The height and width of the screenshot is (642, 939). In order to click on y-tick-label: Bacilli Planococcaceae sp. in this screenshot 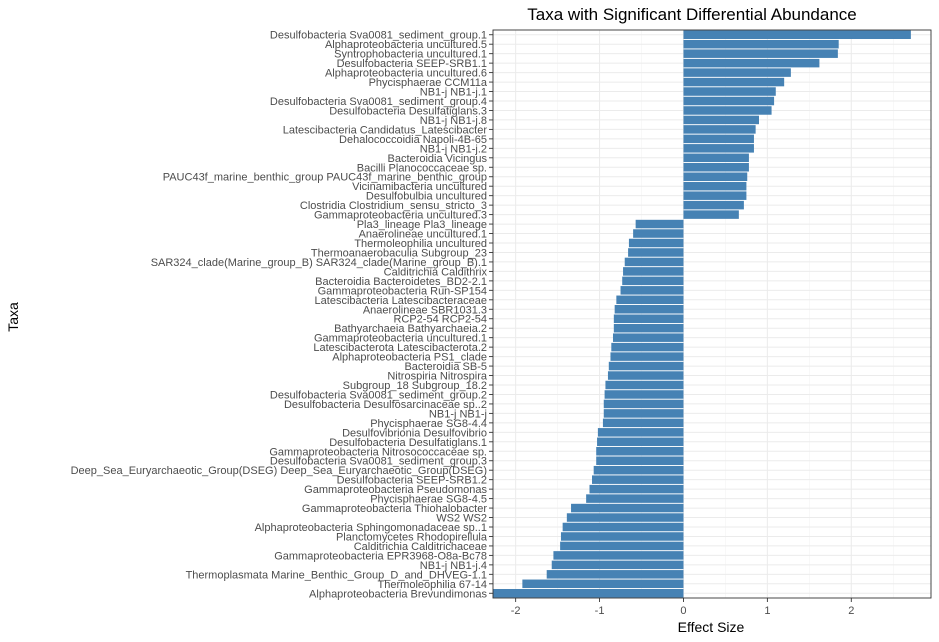, I will do `click(422, 168)`.